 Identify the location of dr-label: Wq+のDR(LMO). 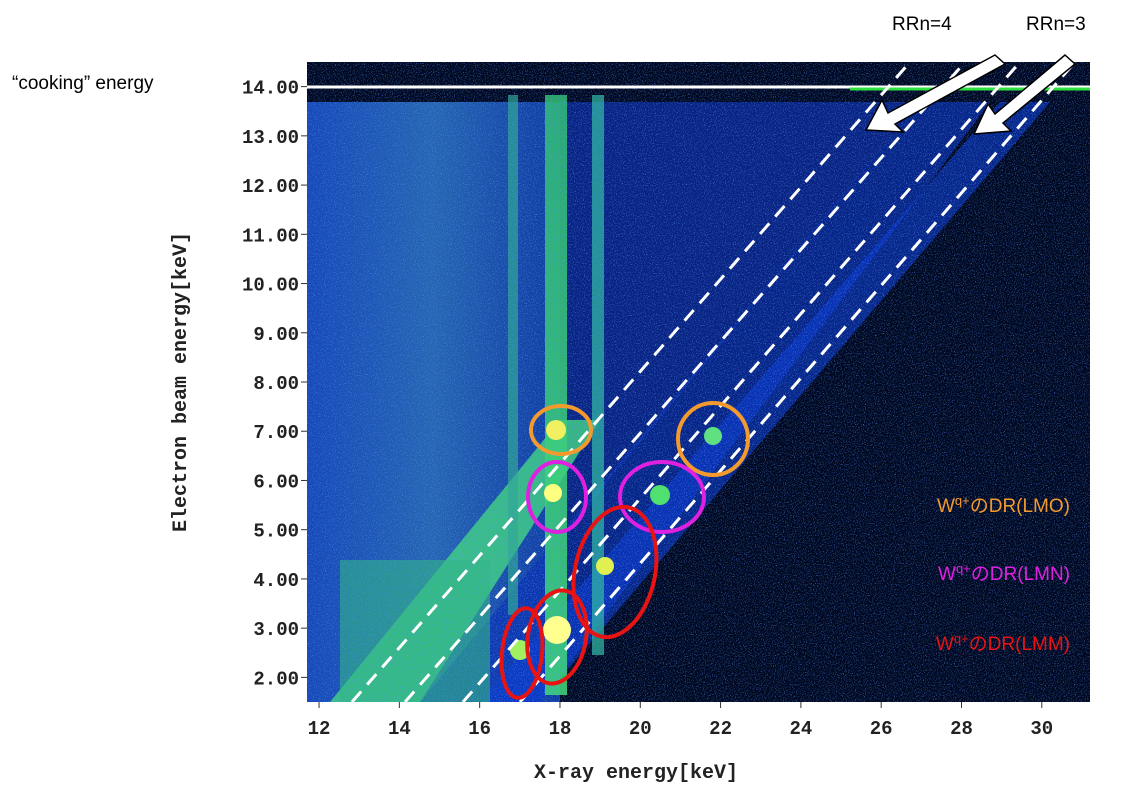
(1003, 505).